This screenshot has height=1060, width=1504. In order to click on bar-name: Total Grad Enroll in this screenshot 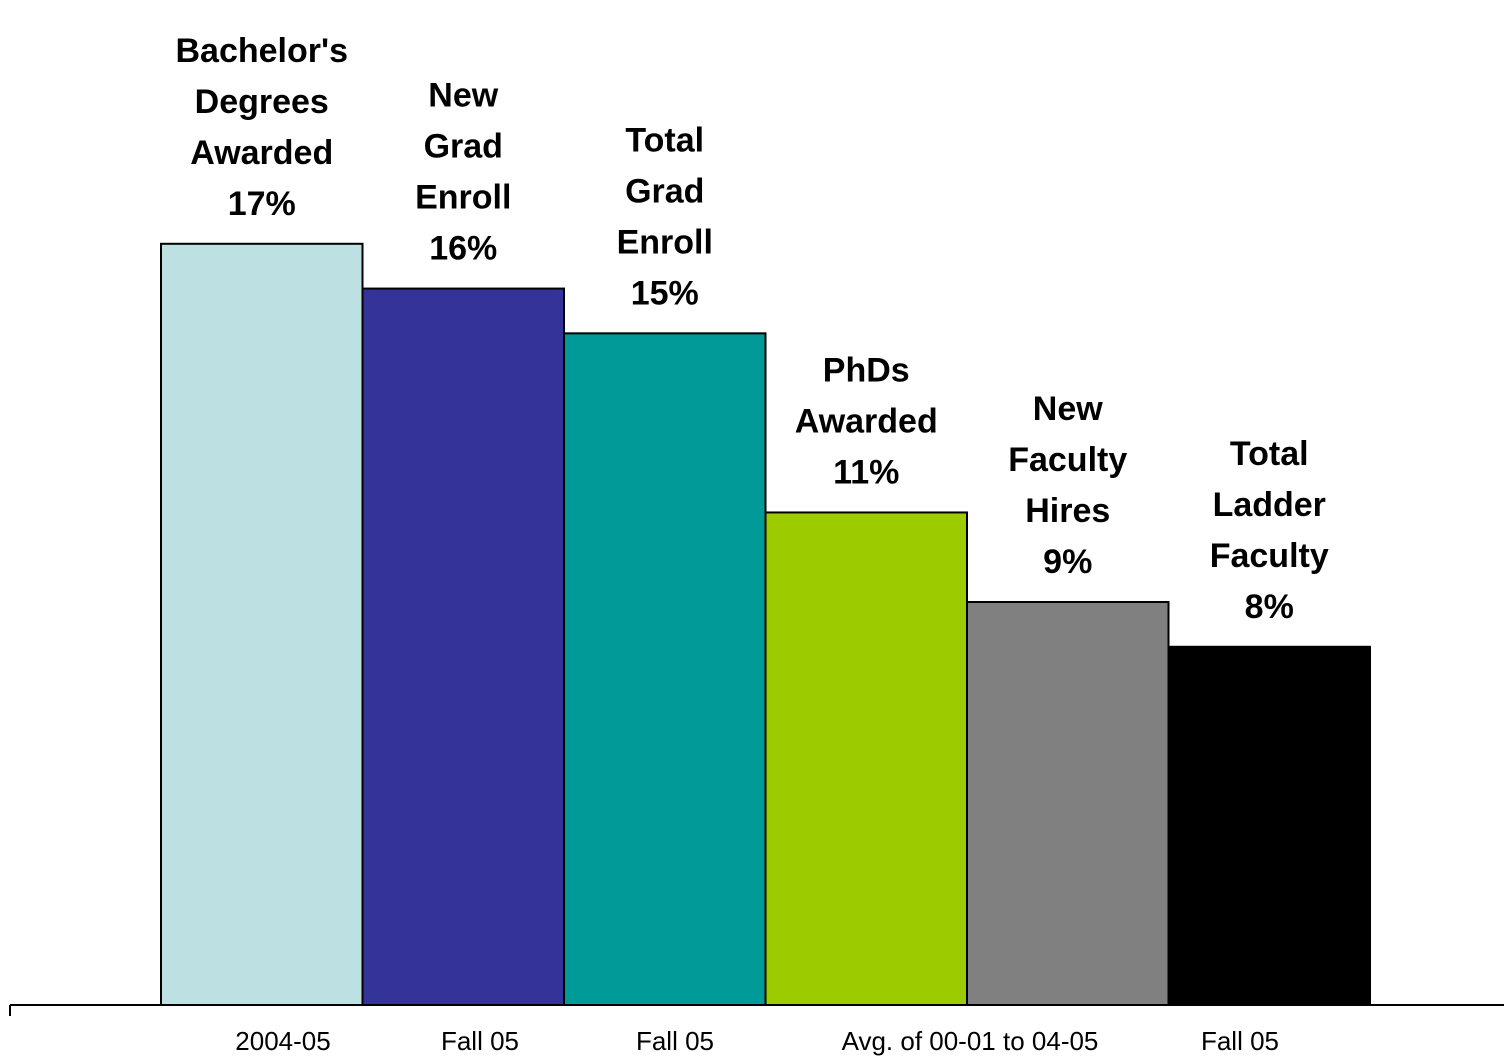, I will do `click(665, 191)`.